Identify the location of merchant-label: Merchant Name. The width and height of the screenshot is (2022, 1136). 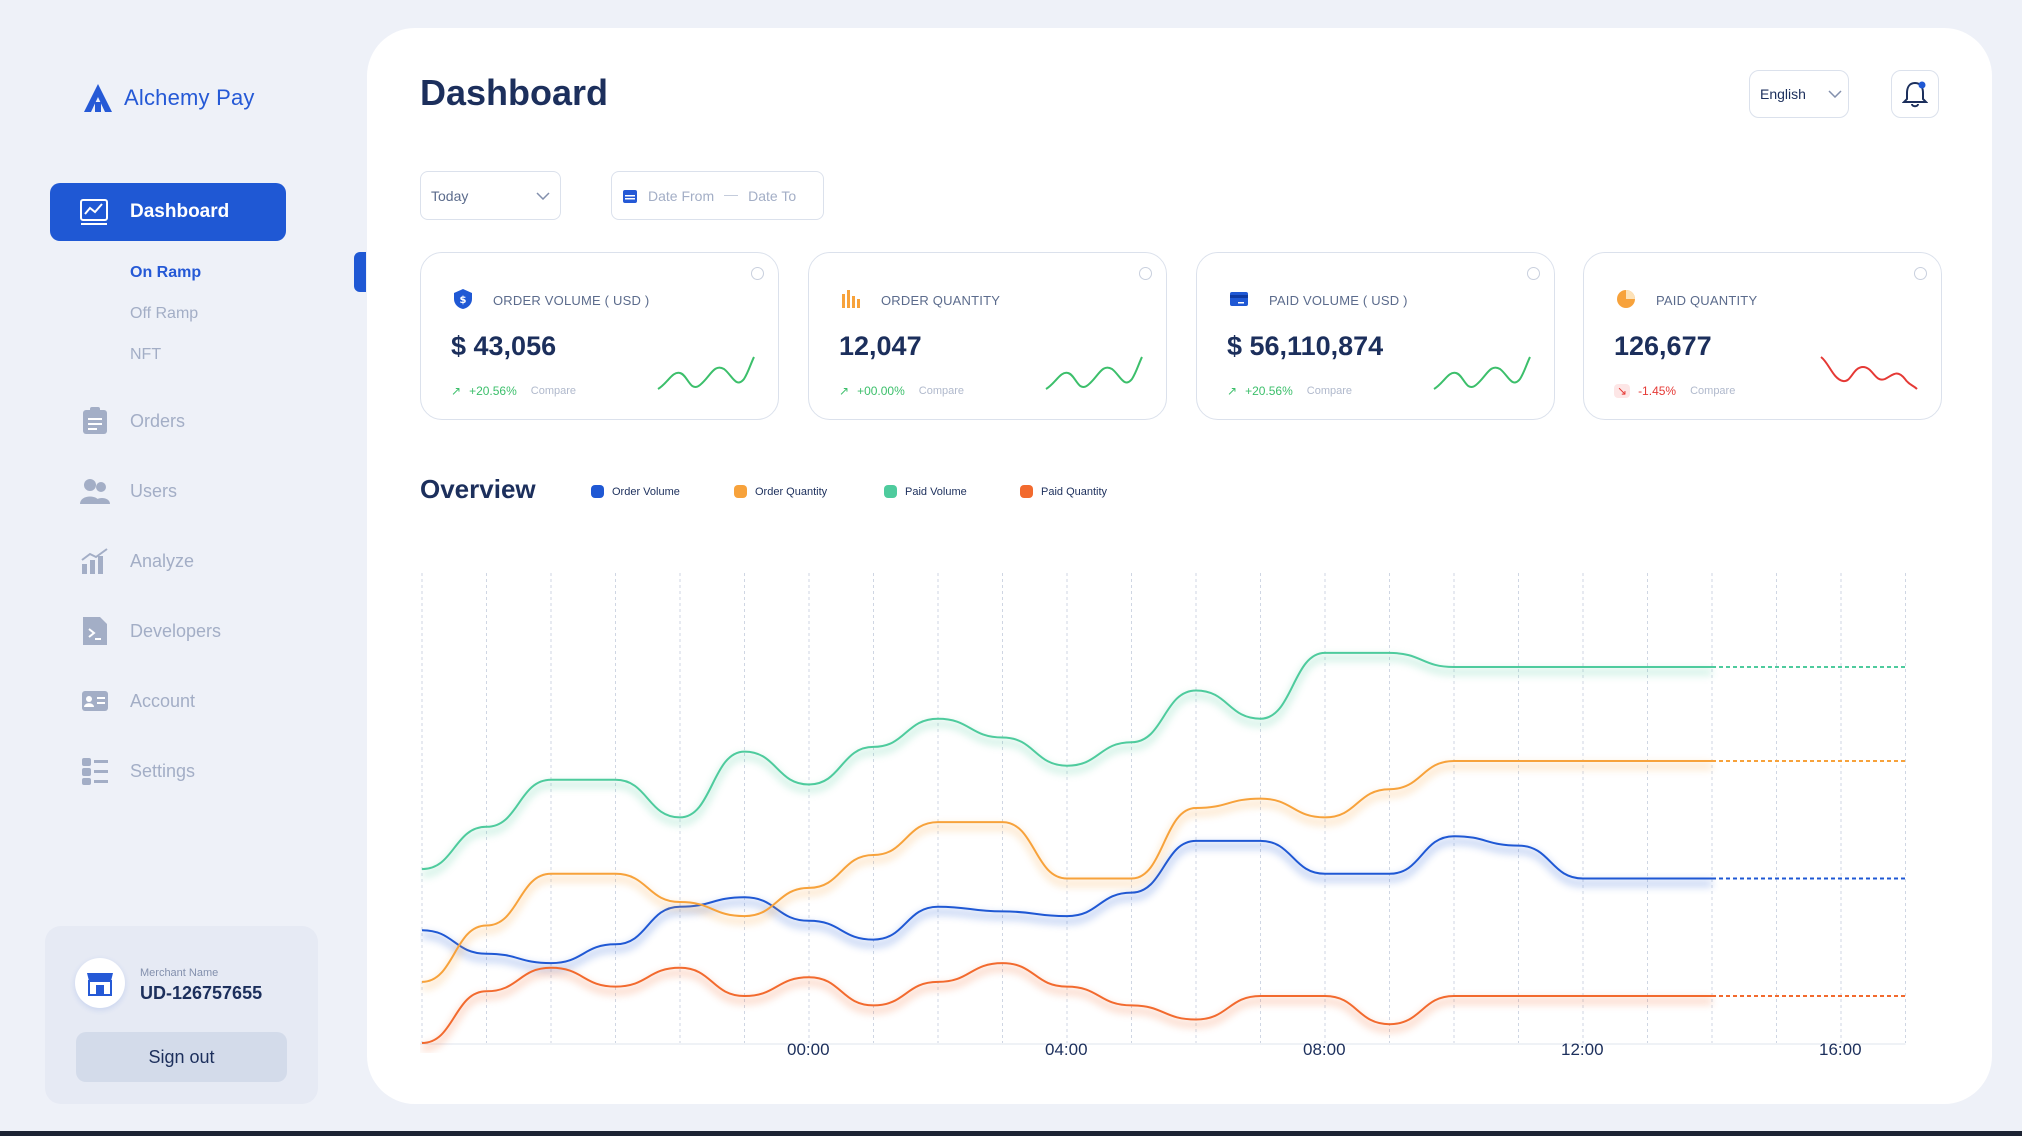
(179, 973).